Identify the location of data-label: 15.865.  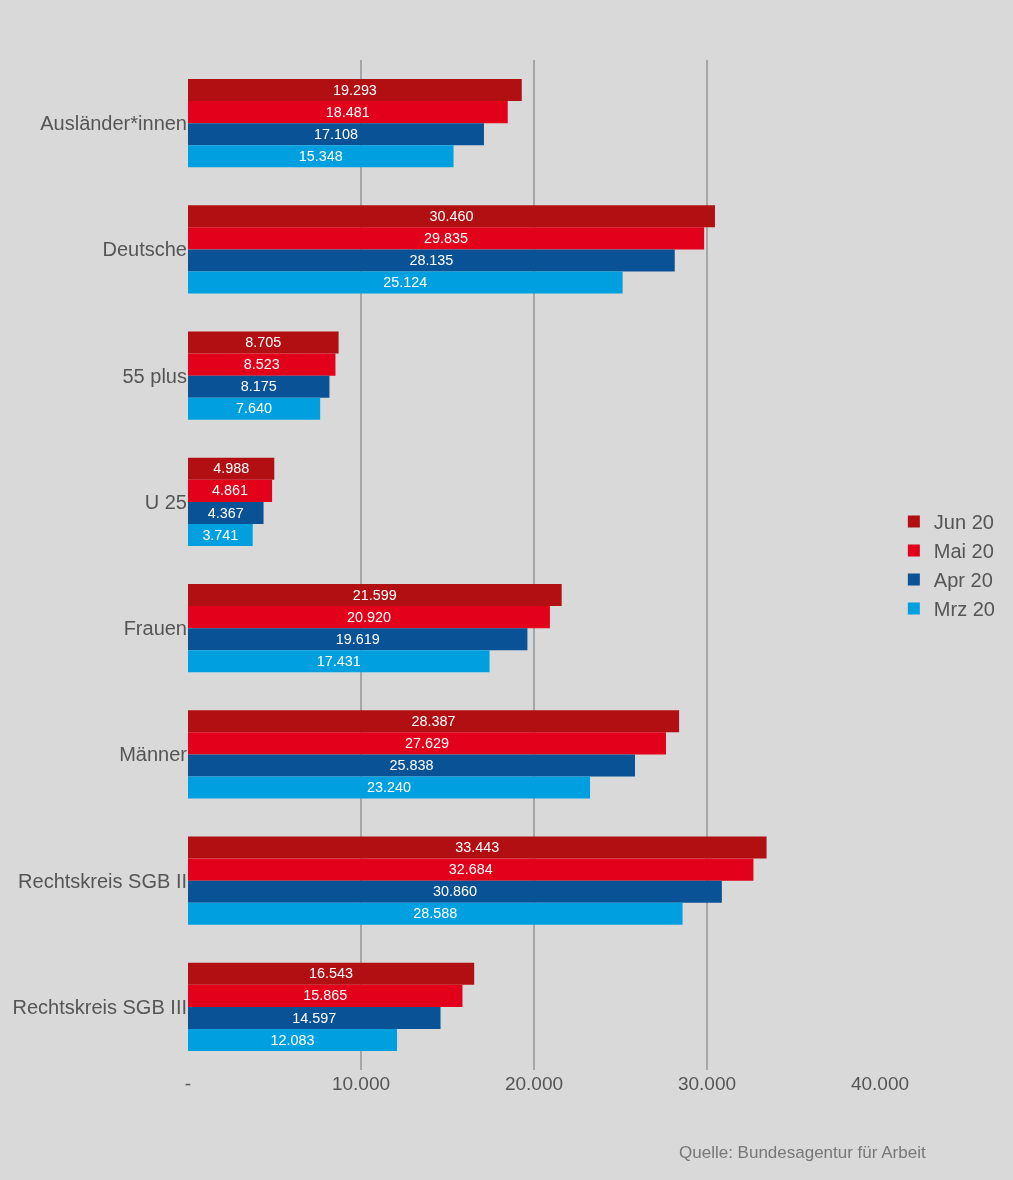
(325, 995).